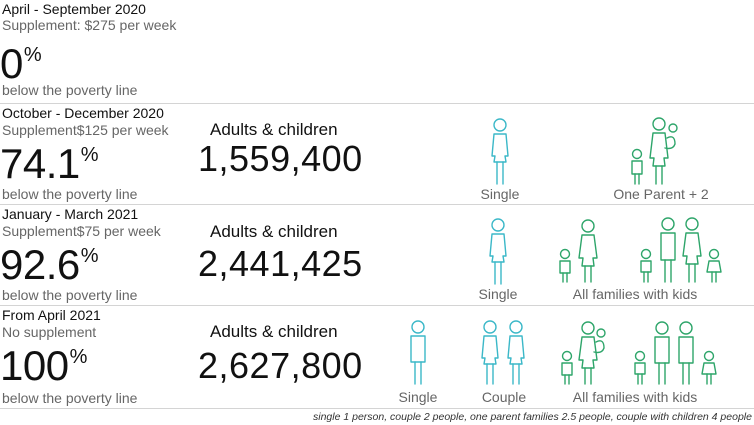 The height and width of the screenshot is (425, 754). I want to click on row2-count-header: Adults & children, so click(274, 129).